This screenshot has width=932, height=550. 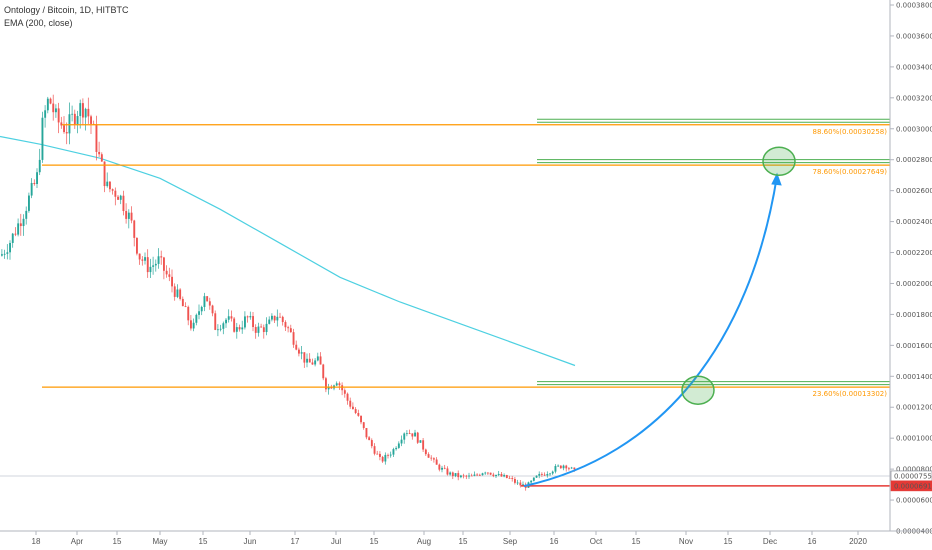 I want to click on x-tick-label: Aug, so click(x=424, y=541).